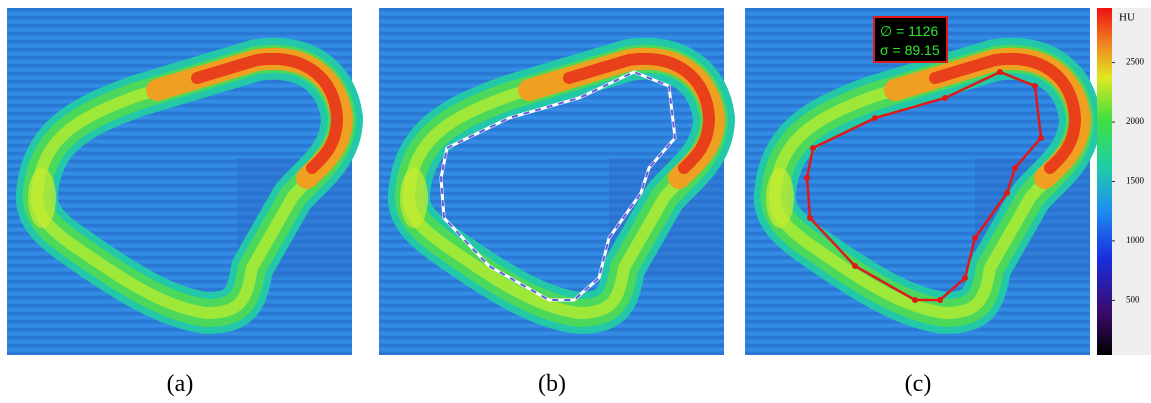 The height and width of the screenshot is (403, 1151). Describe the element at coordinates (1104, 181) in the screenshot. I see `colorbar` at that location.